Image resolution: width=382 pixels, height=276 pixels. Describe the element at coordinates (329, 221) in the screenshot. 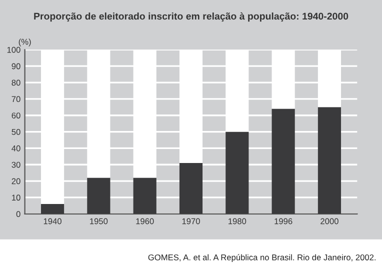

I see `x-tick-label: 2000` at that location.